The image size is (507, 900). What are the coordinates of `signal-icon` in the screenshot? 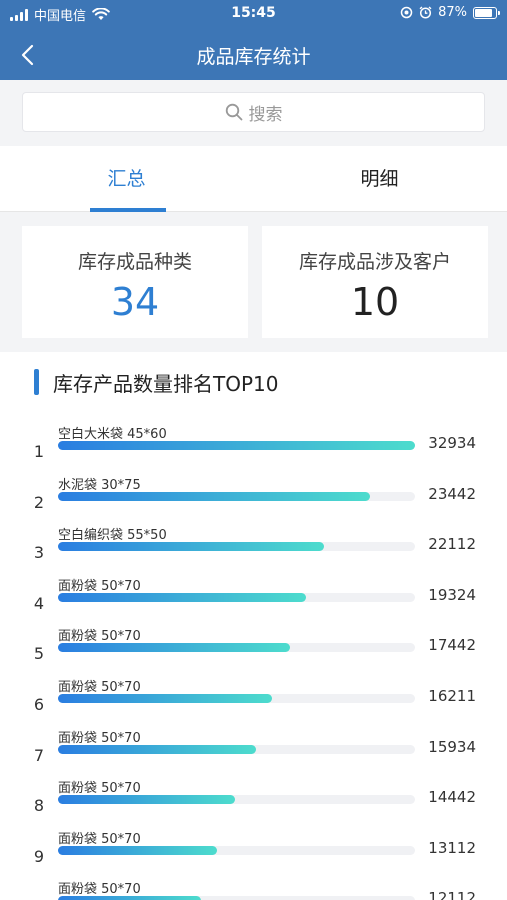 It's located at (19, 14).